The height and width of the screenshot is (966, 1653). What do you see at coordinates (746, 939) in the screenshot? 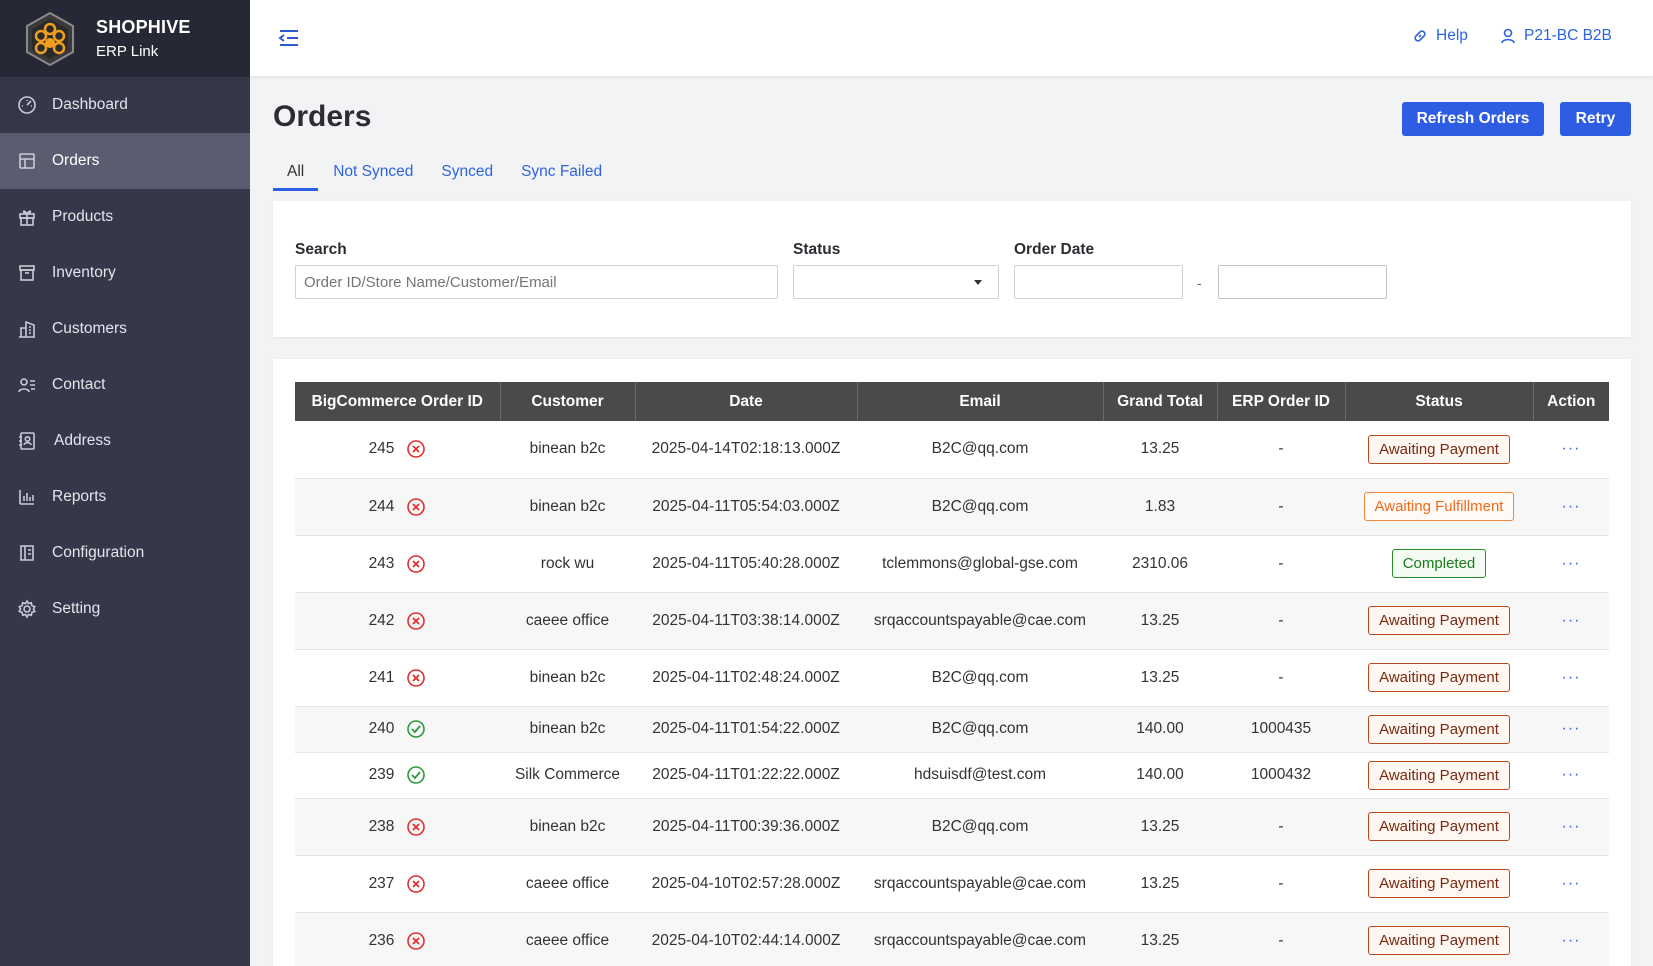
I see `date-cell: 2025-04-10T02:44:14.000Z` at bounding box center [746, 939].